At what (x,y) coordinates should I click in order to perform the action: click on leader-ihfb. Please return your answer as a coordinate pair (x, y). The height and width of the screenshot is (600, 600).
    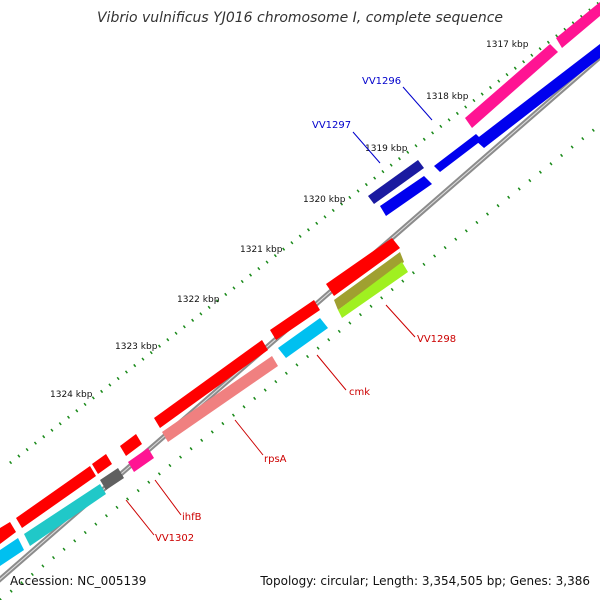
    Looking at the image, I should click on (168, 497).